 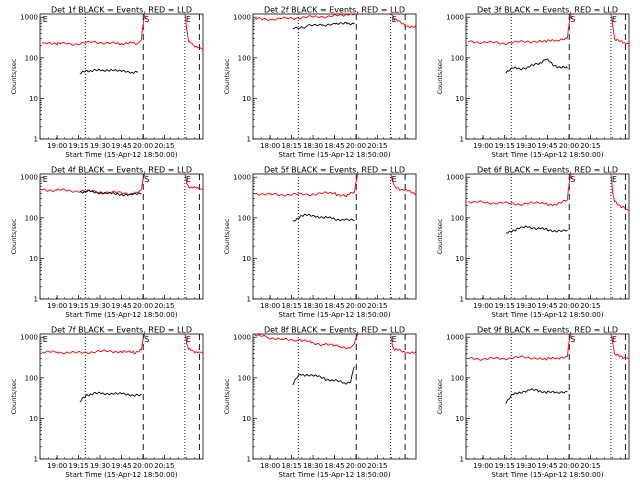 What do you see at coordinates (547, 170) in the screenshot?
I see `panel-title: Det 6f BLACK = Events, RED = LLD` at bounding box center [547, 170].